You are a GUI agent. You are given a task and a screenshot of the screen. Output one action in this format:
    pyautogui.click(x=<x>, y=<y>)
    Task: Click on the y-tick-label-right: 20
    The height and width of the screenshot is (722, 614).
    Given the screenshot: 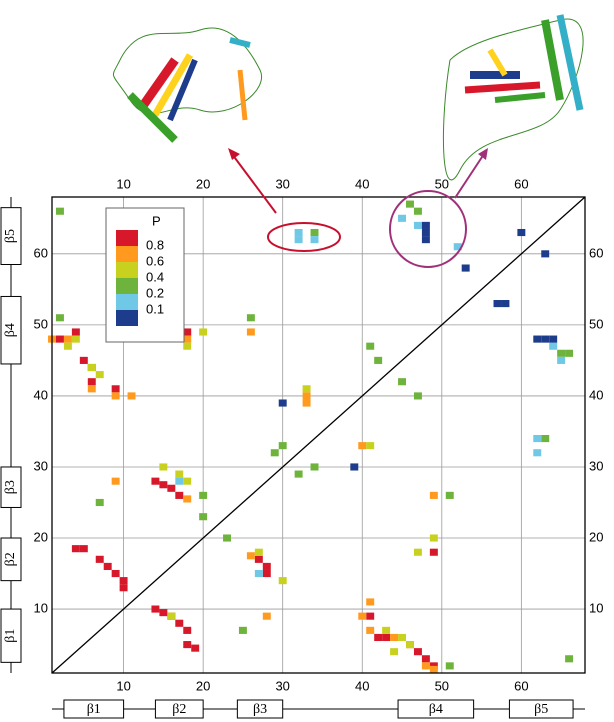 What is the action you would take?
    pyautogui.click(x=596, y=536)
    